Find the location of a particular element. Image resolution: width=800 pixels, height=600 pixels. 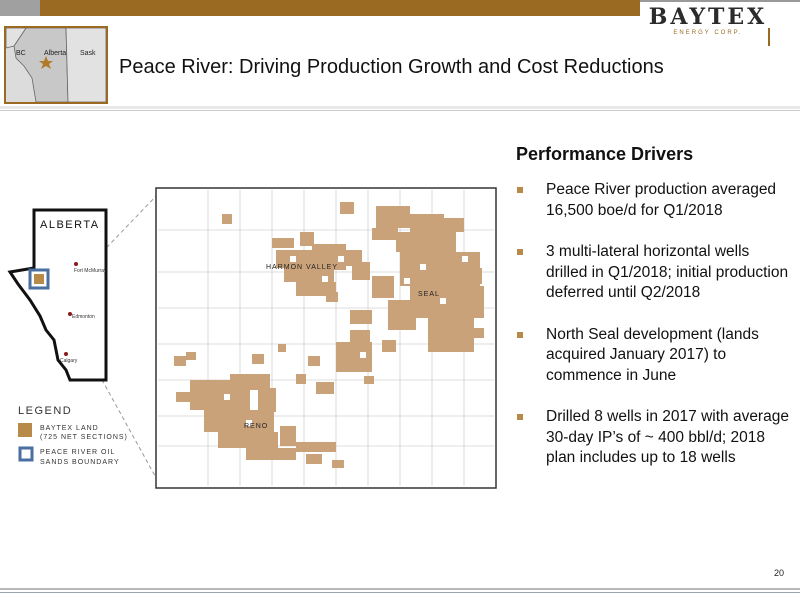

area-label-seal: SEAL is located at coordinates (429, 294).